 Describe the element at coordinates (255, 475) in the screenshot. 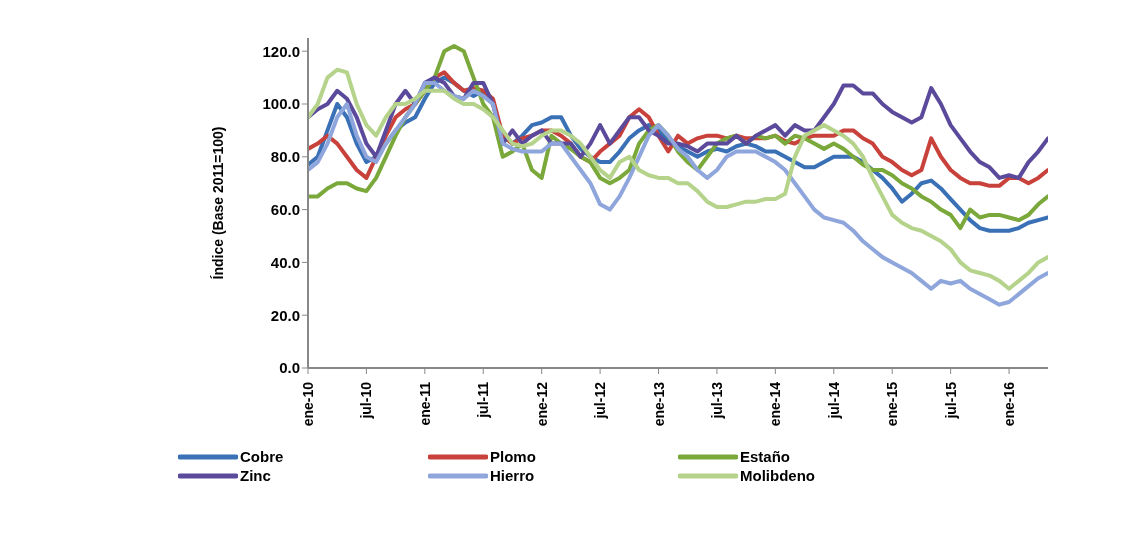

I see `legend-label: Zinc` at that location.